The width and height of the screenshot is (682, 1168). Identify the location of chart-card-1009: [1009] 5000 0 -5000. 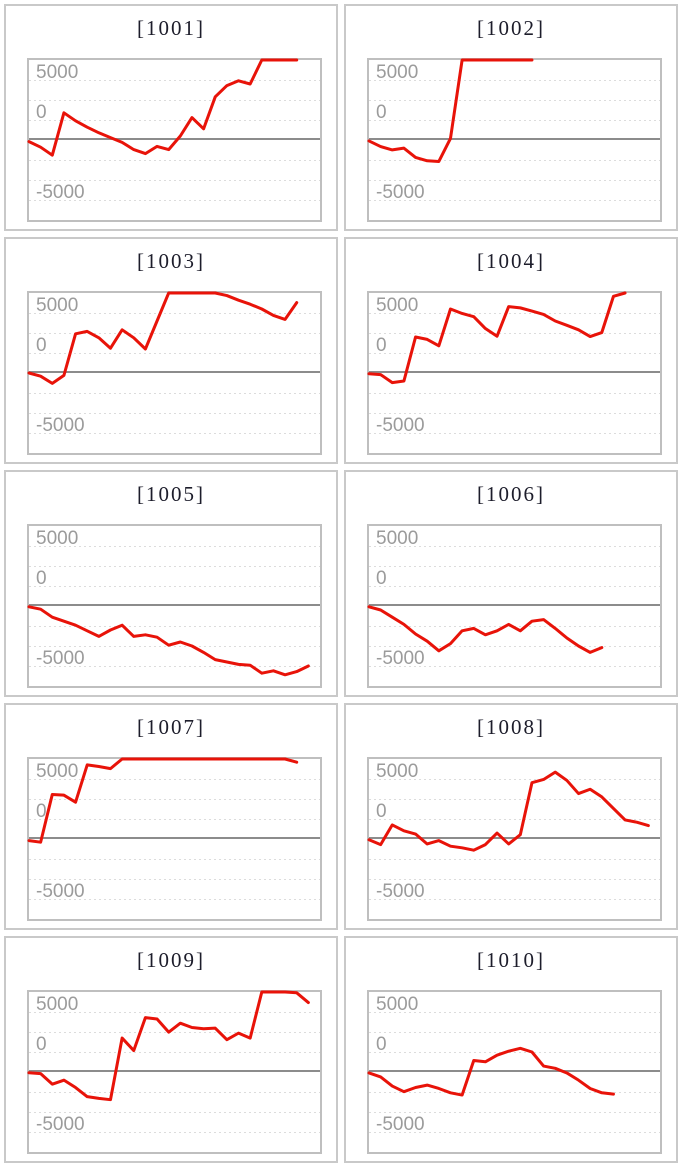
(171, 1049).